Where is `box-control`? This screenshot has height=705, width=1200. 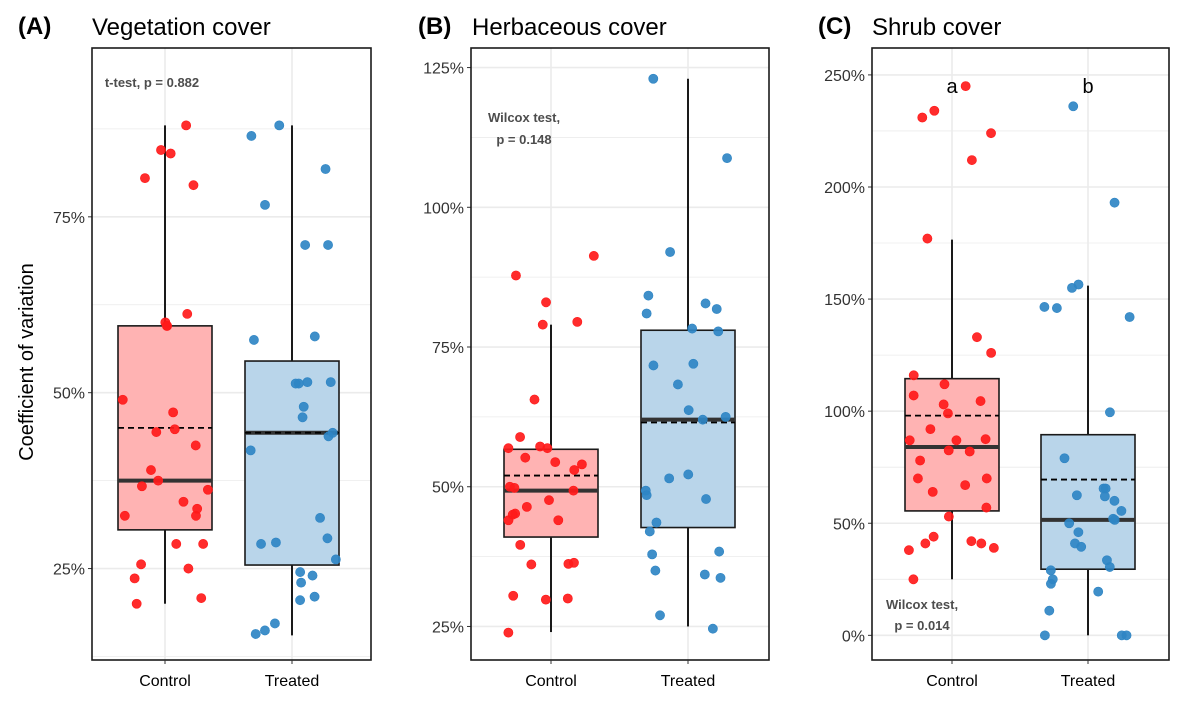 box-control is located at coordinates (952, 444).